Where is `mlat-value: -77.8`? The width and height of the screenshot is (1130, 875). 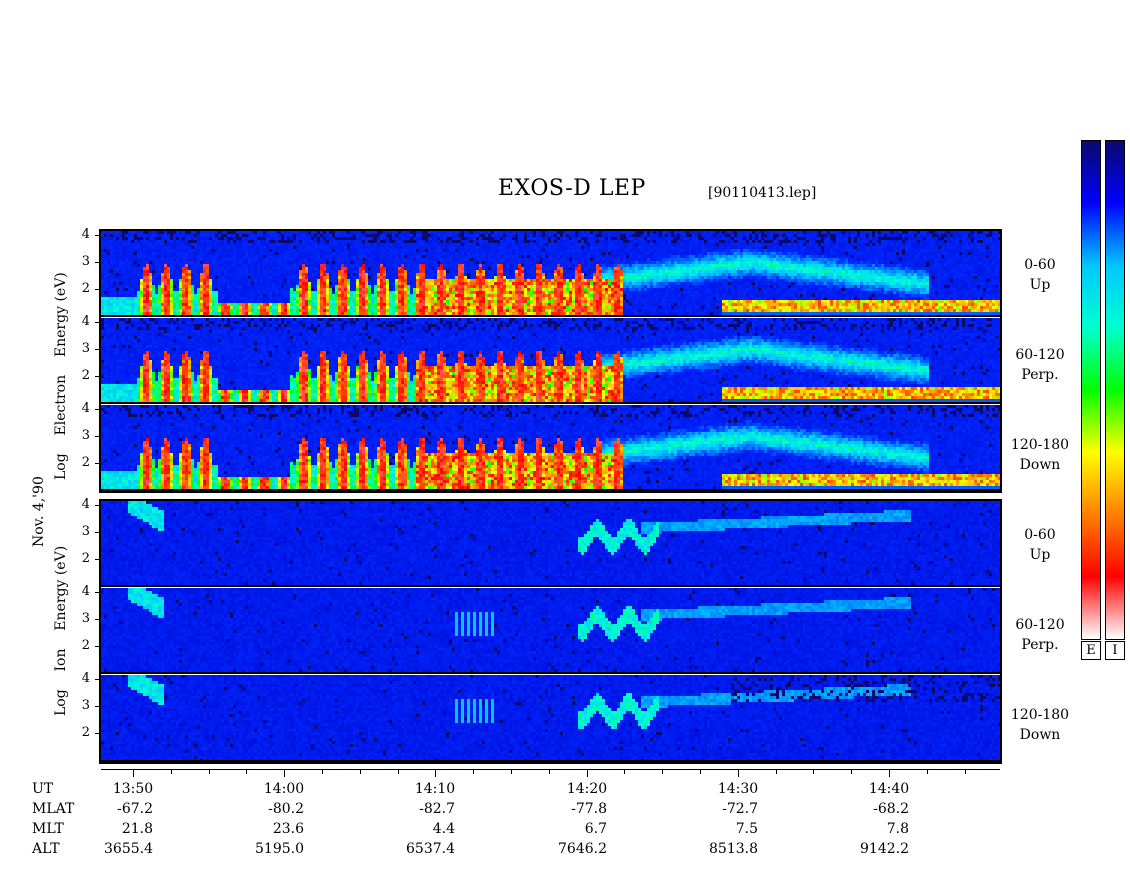 mlat-value: -77.8 is located at coordinates (562, 809).